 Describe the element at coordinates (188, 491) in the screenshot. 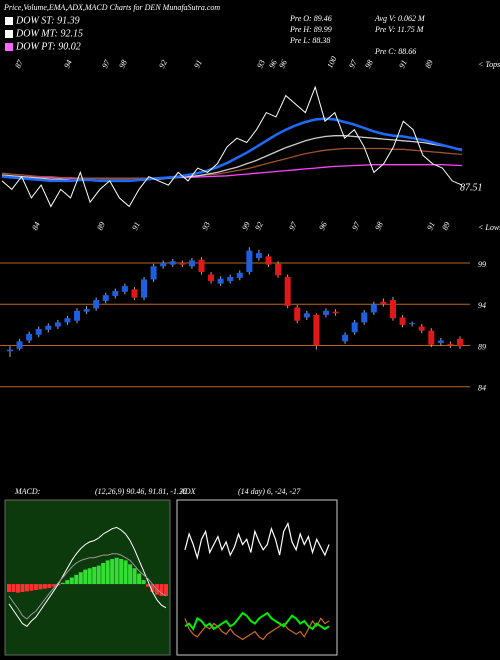

I see `panel-title: ADX` at that location.